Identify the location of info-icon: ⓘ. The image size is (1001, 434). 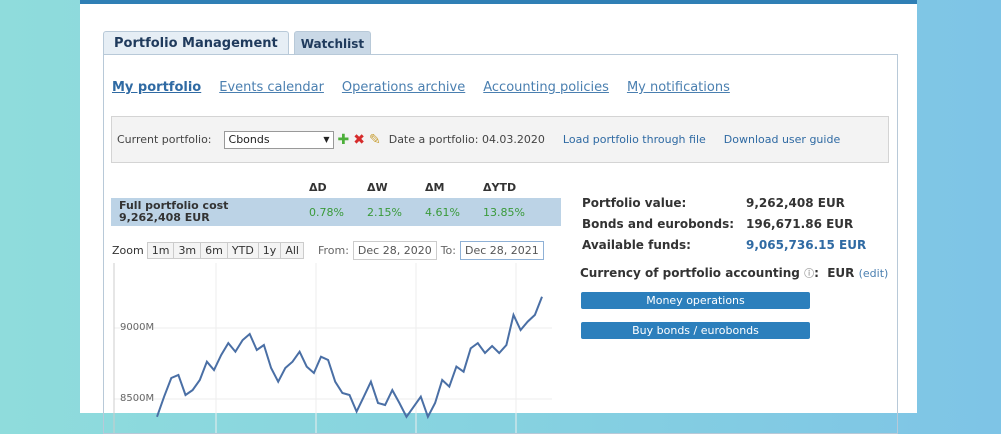
(809, 274).